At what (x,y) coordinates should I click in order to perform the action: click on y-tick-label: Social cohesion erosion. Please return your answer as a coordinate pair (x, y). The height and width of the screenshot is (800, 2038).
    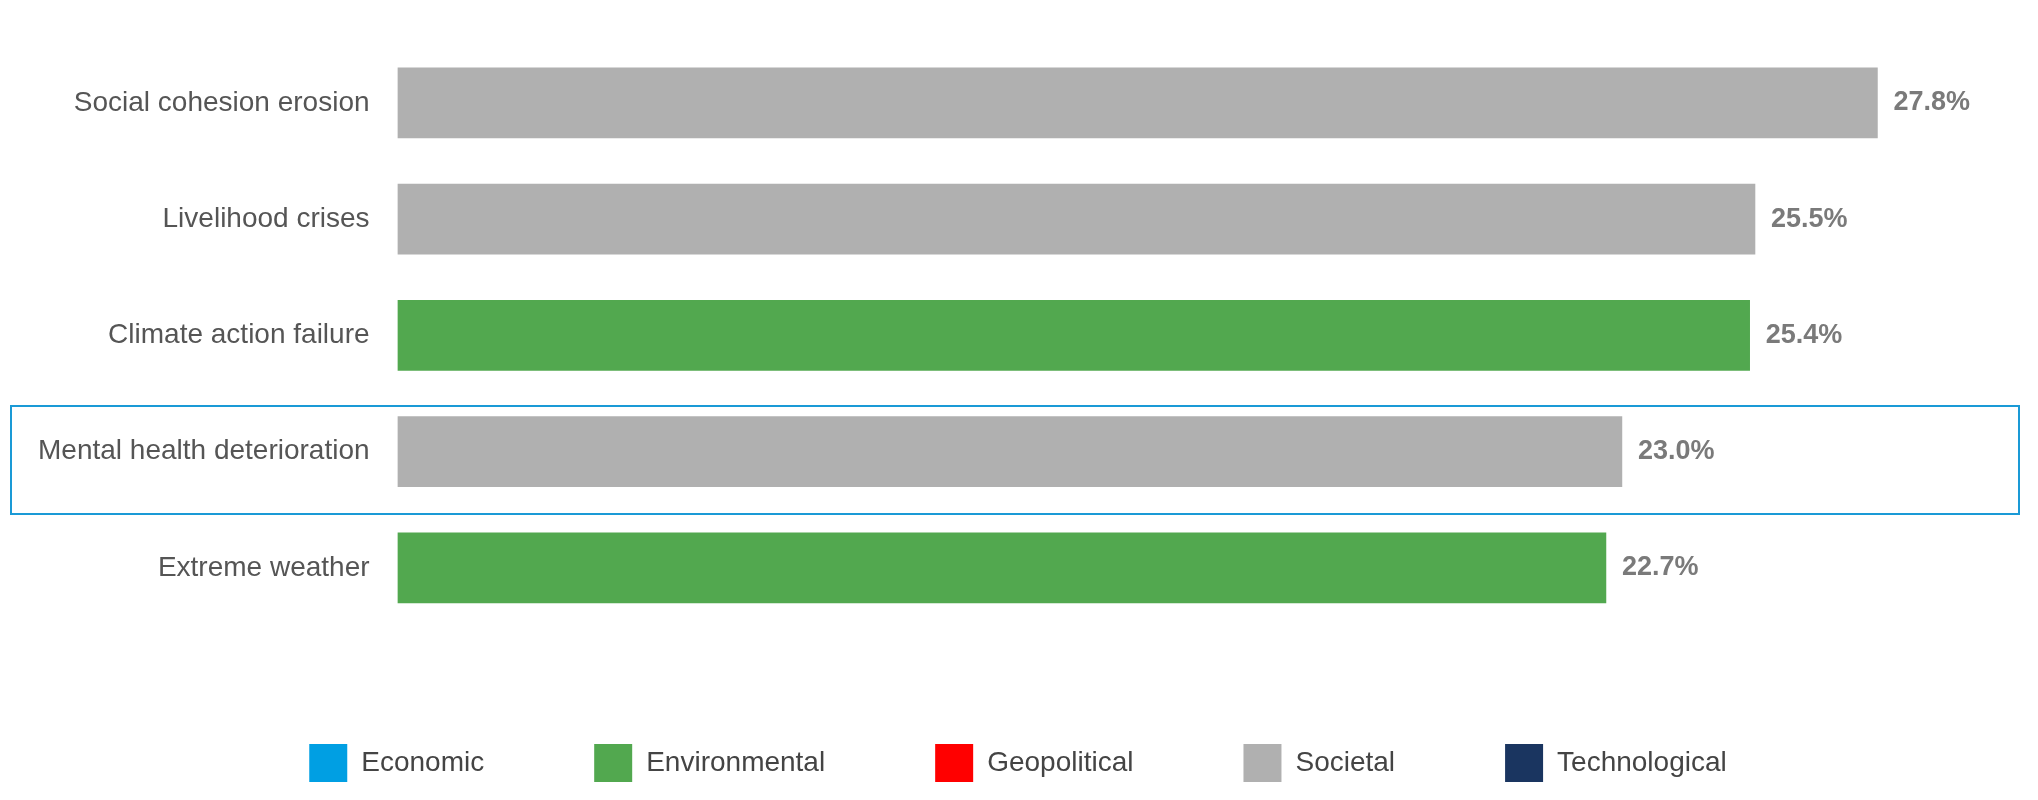
    Looking at the image, I should click on (221, 101).